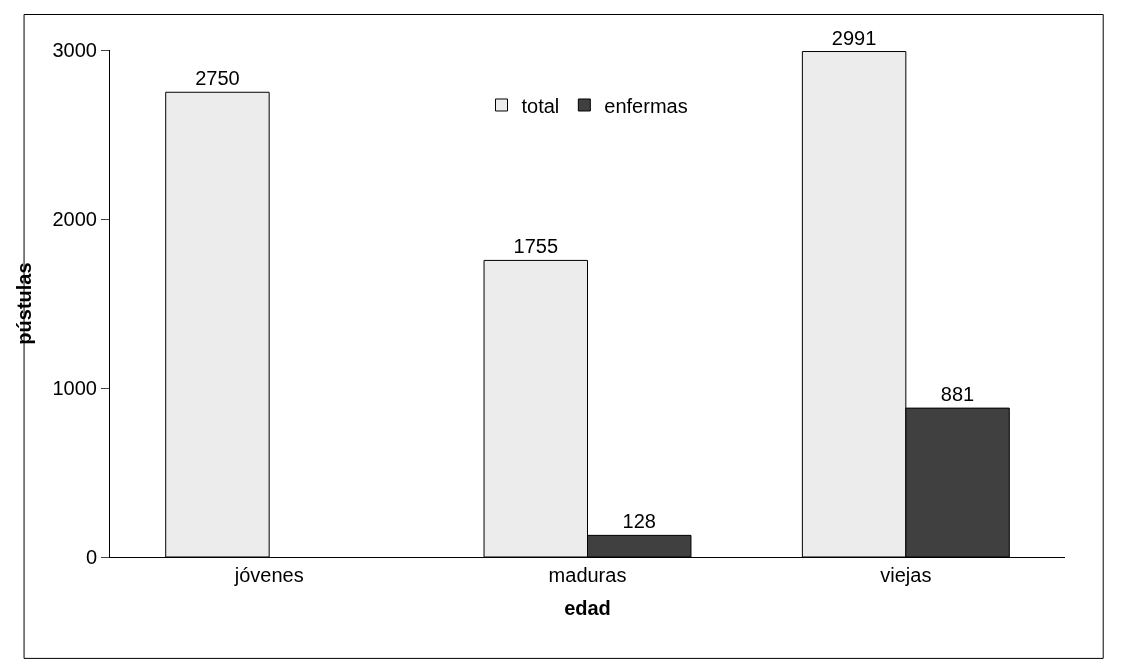  What do you see at coordinates (587, 607) in the screenshot?
I see `x-axis-title: edad` at bounding box center [587, 607].